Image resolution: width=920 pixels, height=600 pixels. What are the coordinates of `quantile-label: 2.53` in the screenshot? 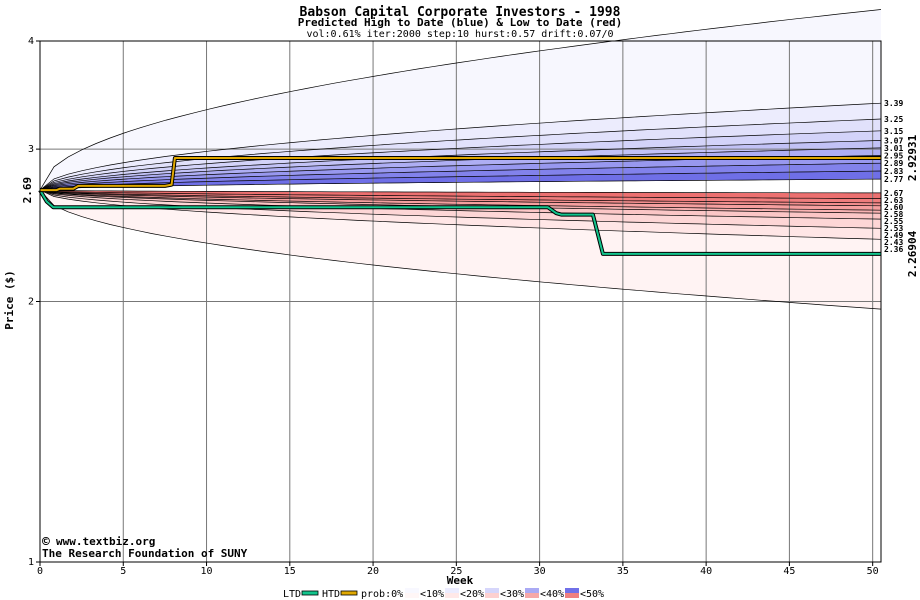 It's located at (893, 228).